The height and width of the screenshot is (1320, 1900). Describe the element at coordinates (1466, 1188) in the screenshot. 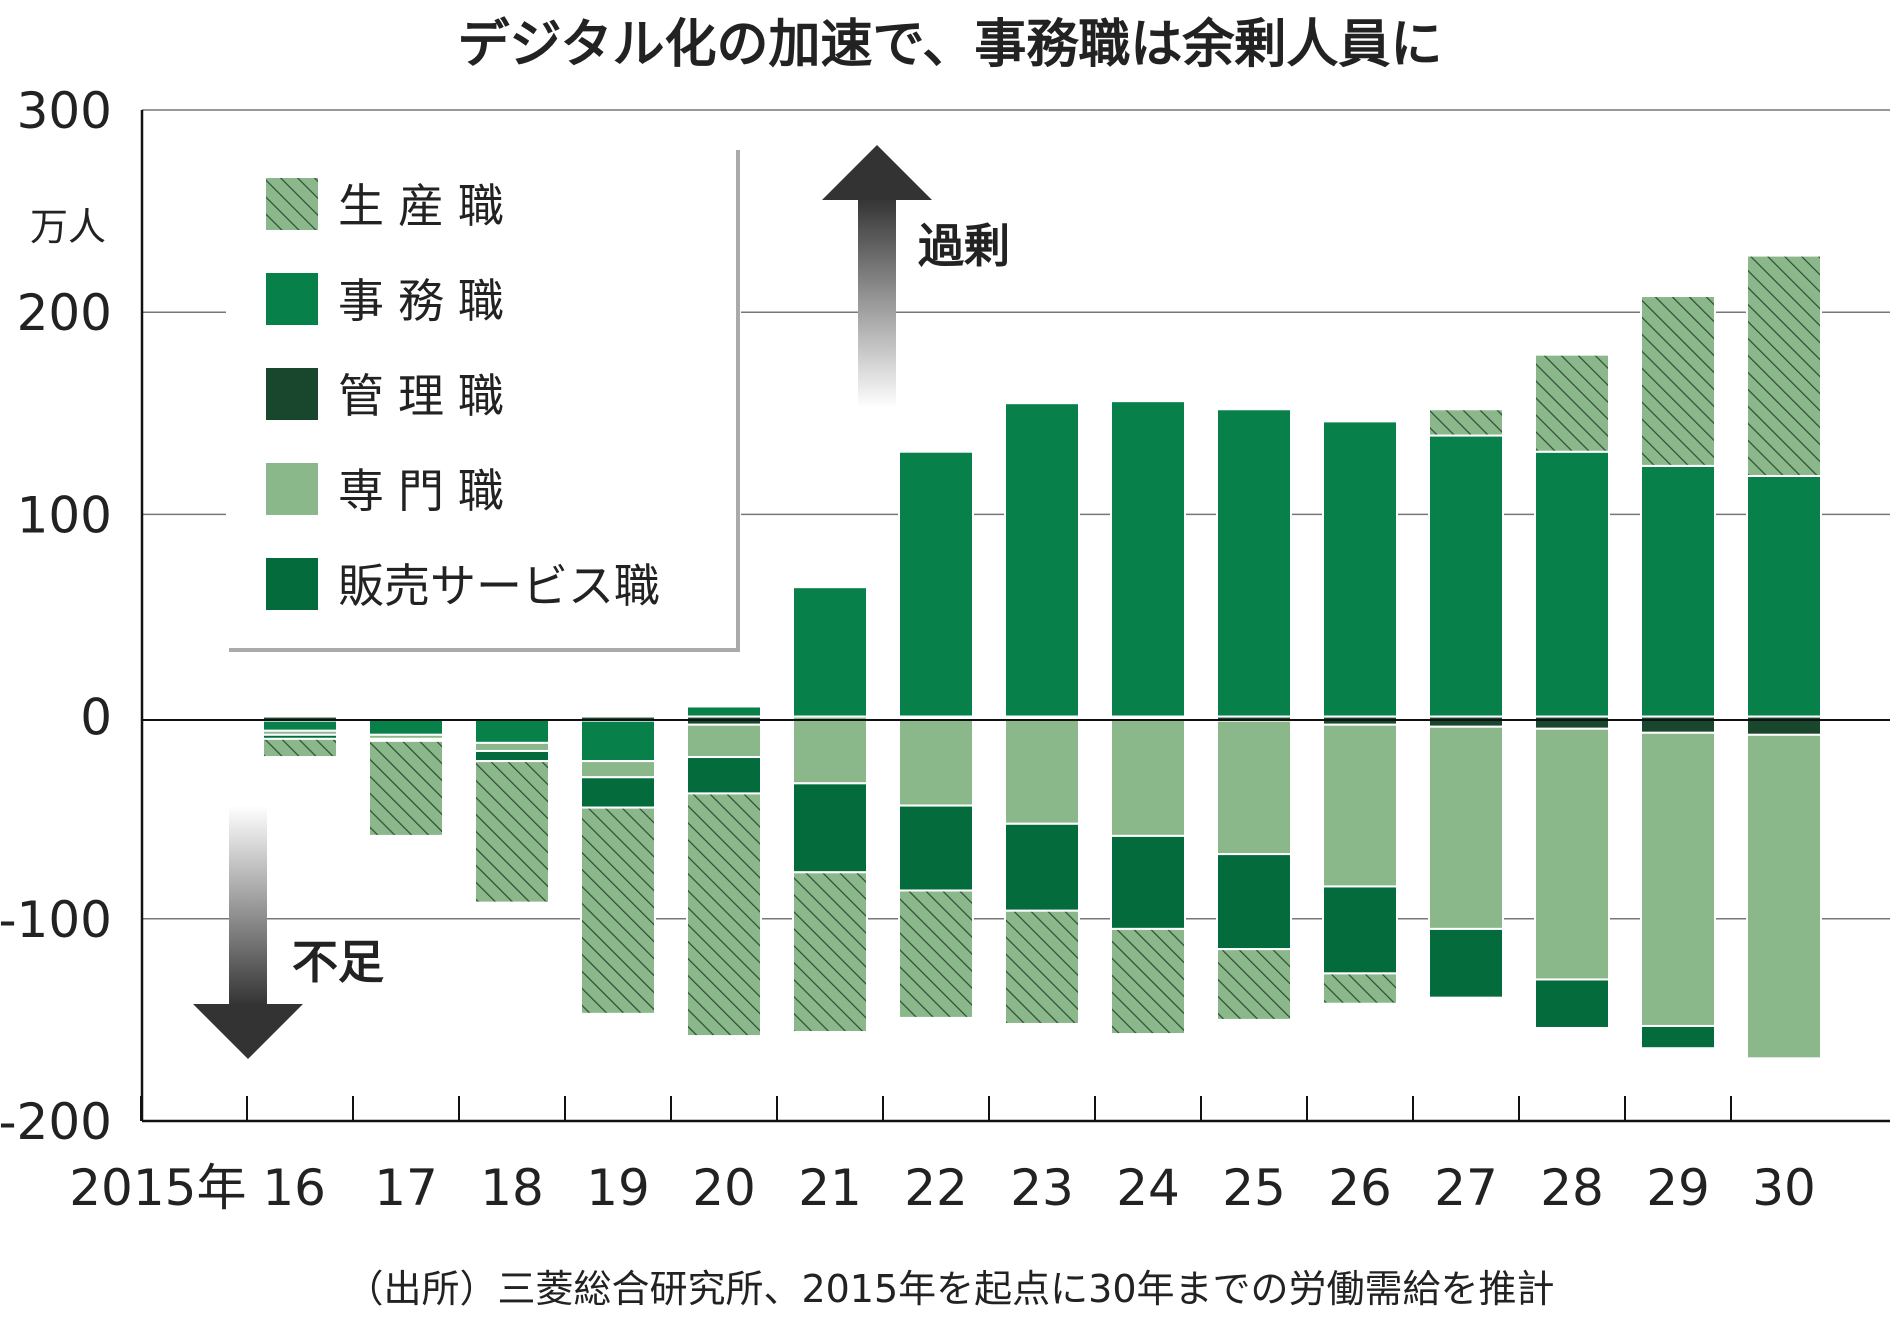

I see `x-tick-label: 27` at that location.